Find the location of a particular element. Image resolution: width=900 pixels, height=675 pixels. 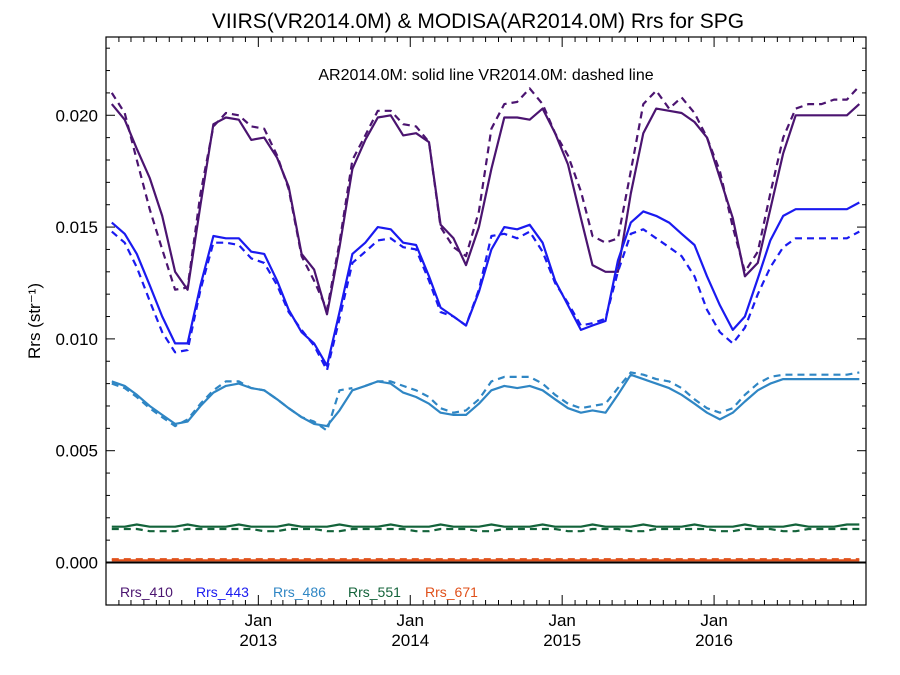

legend-item-rrs-551: Rrs_551 is located at coordinates (374, 592).